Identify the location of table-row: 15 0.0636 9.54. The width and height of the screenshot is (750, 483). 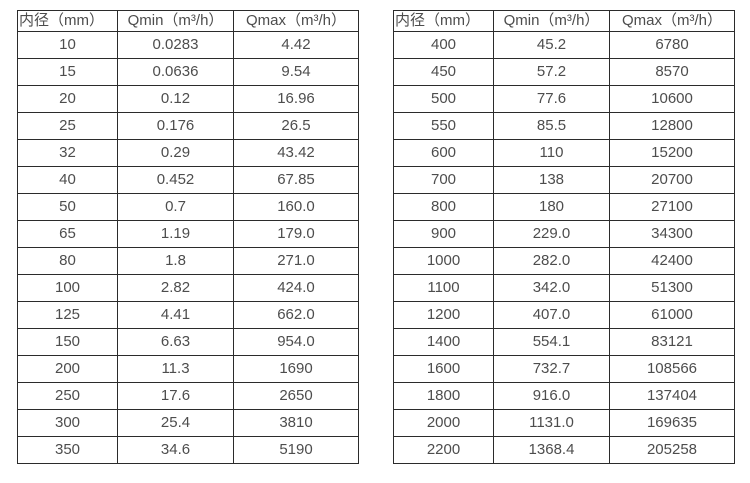
(188, 72).